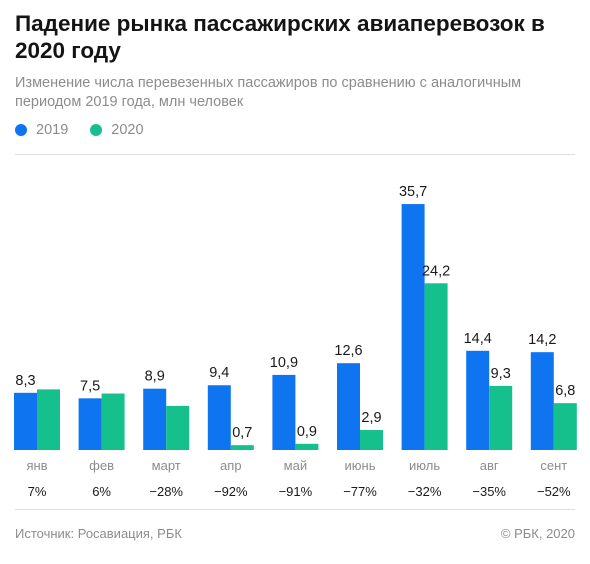 The width and height of the screenshot is (590, 564). What do you see at coordinates (360, 465) in the screenshot?
I see `category-label-5: июнь` at bounding box center [360, 465].